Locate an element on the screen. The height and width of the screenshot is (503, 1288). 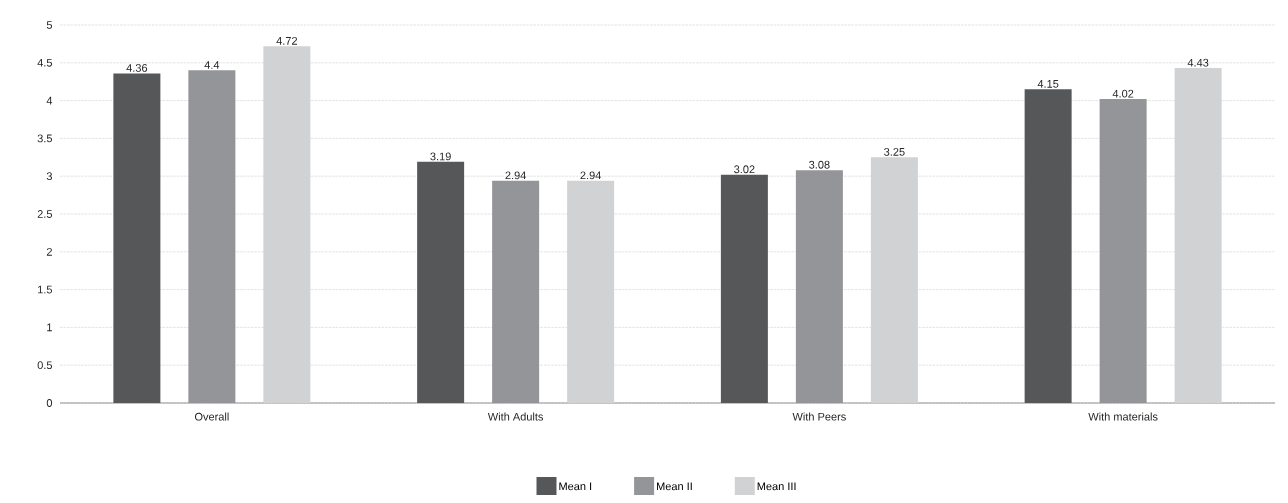
y-tick-label: 2 is located at coordinates (49, 251).